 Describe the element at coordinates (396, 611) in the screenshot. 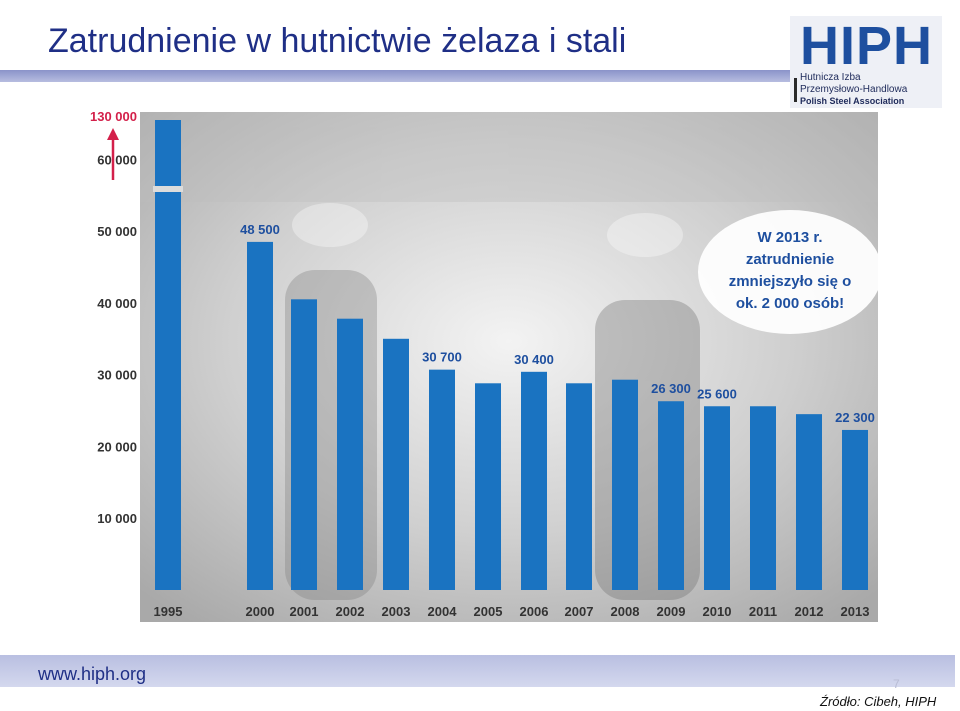

I see `x-tick-label: 2003` at that location.